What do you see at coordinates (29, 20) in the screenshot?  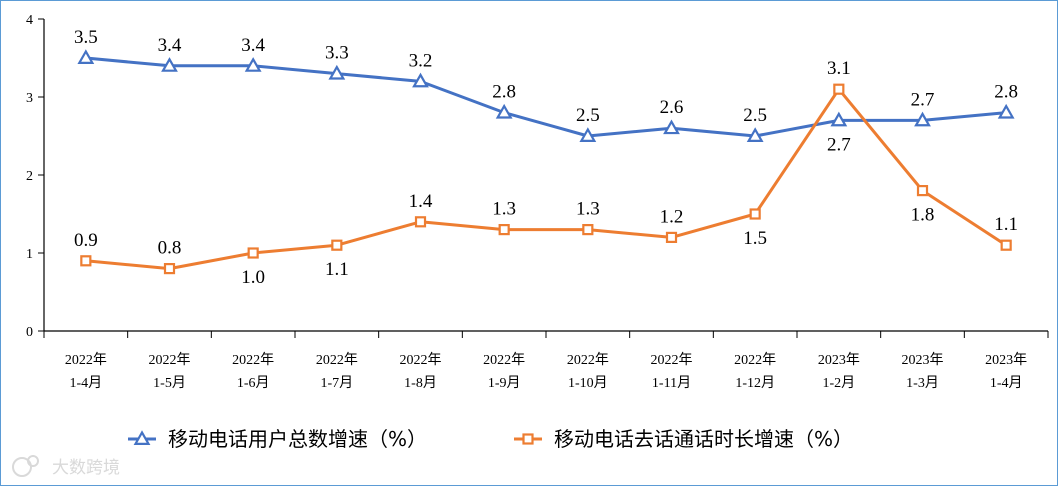 I see `y-tick-label: 4` at bounding box center [29, 20].